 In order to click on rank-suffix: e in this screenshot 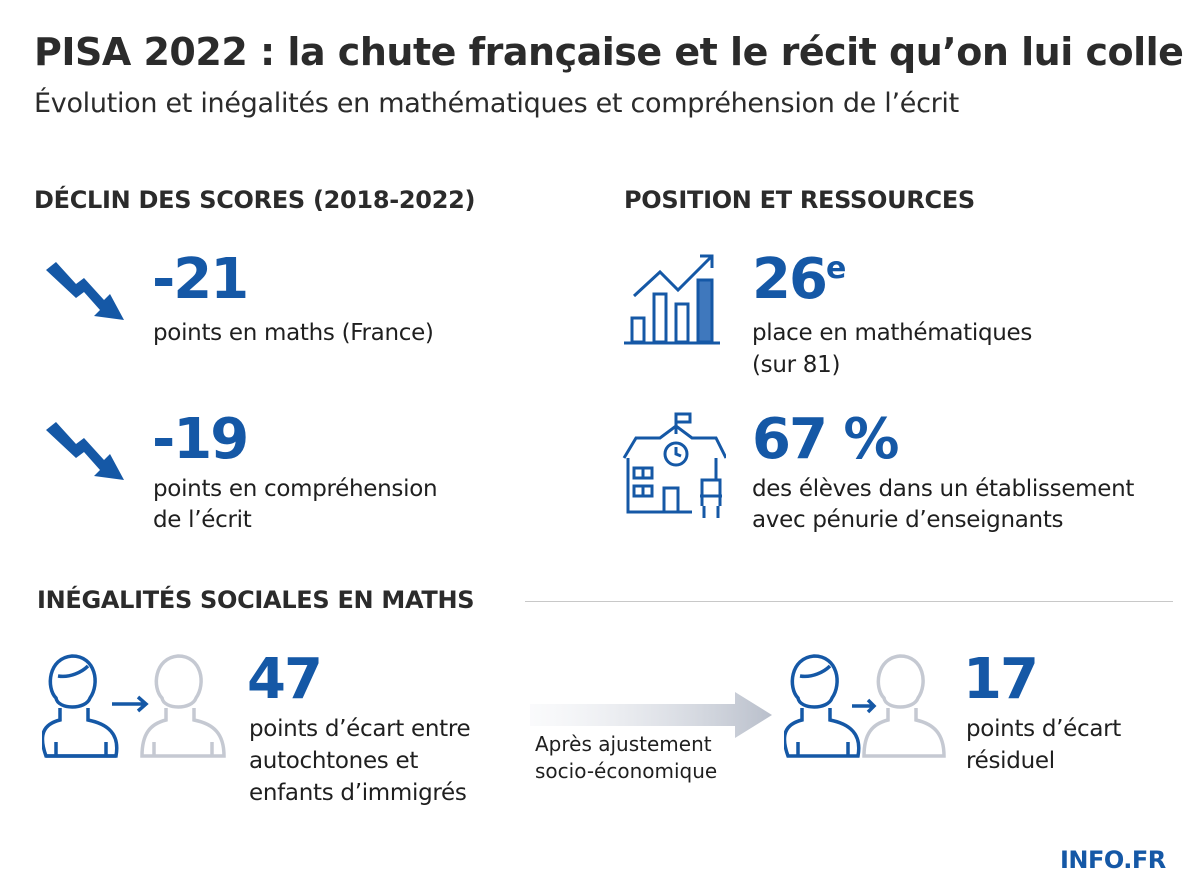, I will do `click(836, 268)`.